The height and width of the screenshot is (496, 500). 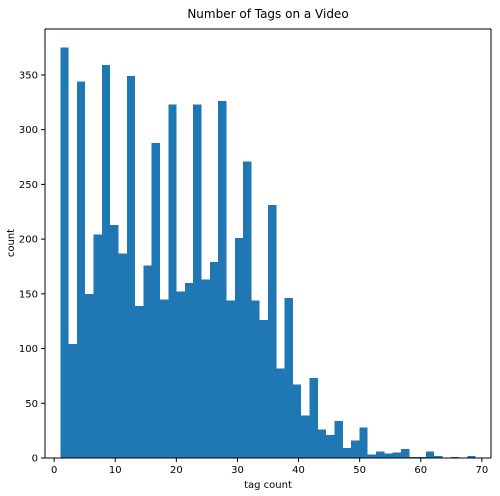 What do you see at coordinates (28, 130) in the screenshot?
I see `y-tick-label: 300` at bounding box center [28, 130].